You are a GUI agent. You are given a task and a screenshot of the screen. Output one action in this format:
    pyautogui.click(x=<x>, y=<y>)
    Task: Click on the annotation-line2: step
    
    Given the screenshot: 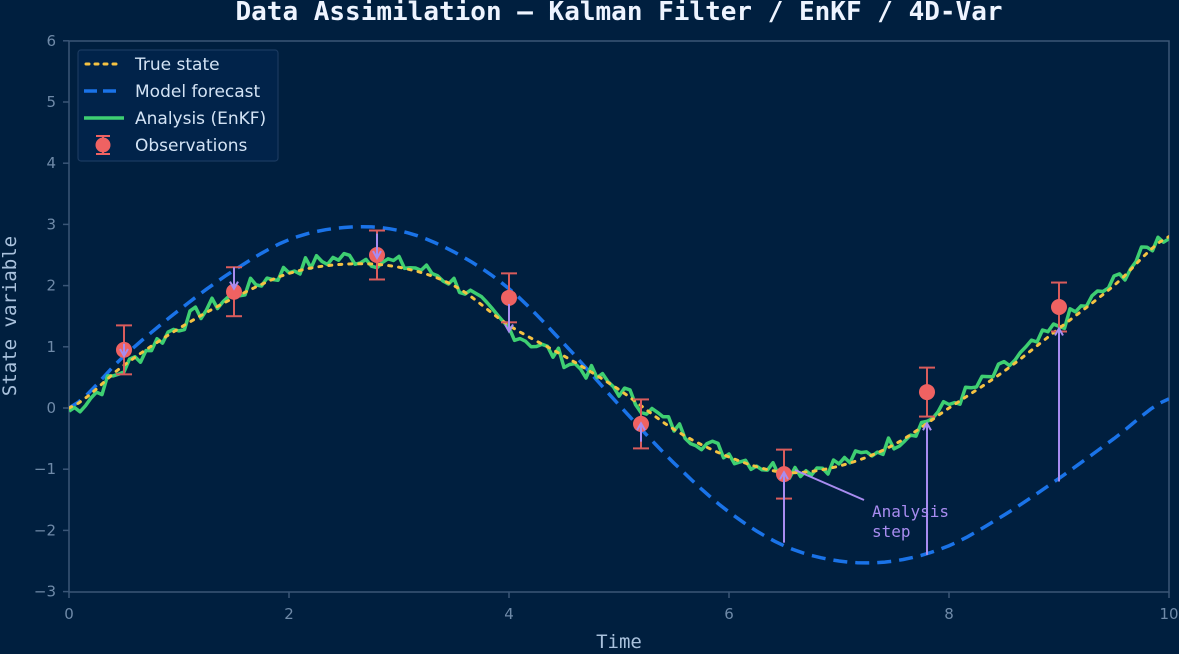 What is the action you would take?
    pyautogui.click(x=891, y=531)
    